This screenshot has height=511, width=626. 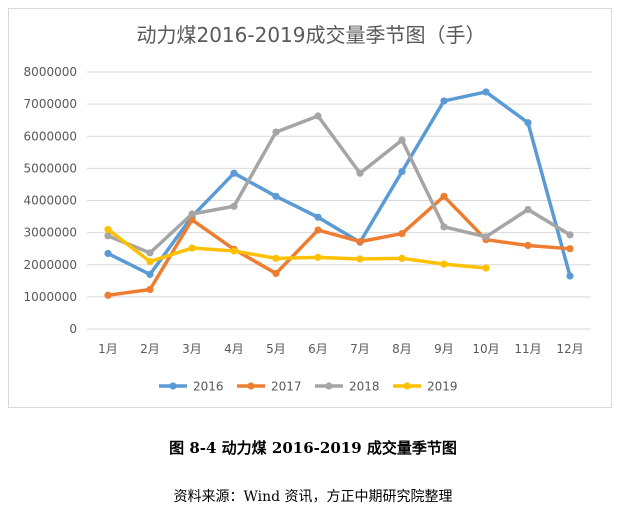 What do you see at coordinates (527, 349) in the screenshot?
I see `x-tick-label: 11月` at bounding box center [527, 349].